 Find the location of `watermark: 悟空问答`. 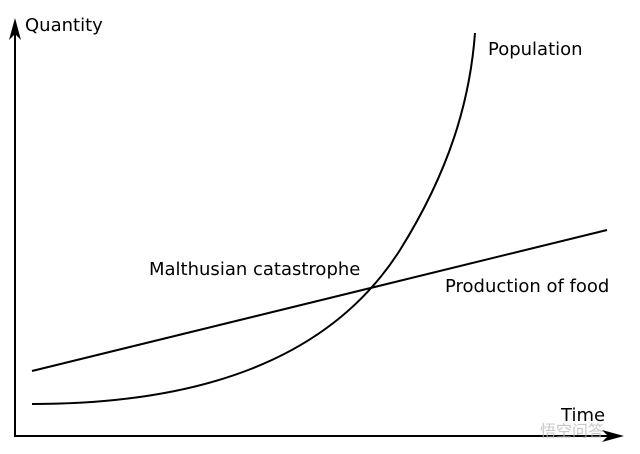

watermark: 悟空问答 is located at coordinates (572, 431).